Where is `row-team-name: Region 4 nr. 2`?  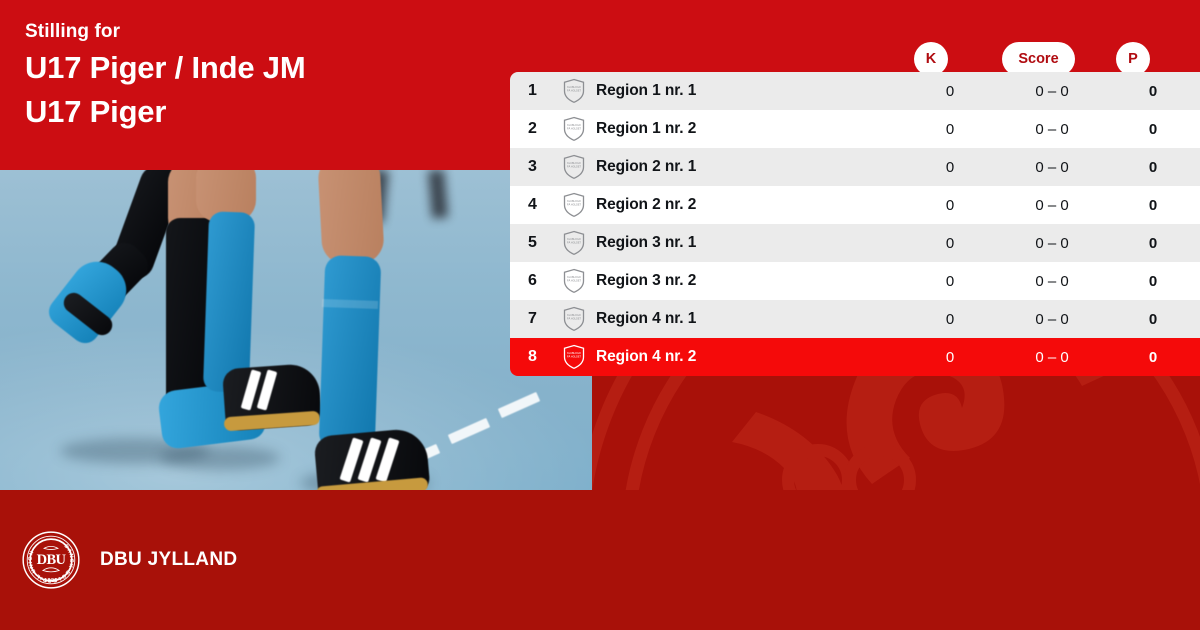
row-team-name: Region 4 nr. 2 is located at coordinates (646, 356).